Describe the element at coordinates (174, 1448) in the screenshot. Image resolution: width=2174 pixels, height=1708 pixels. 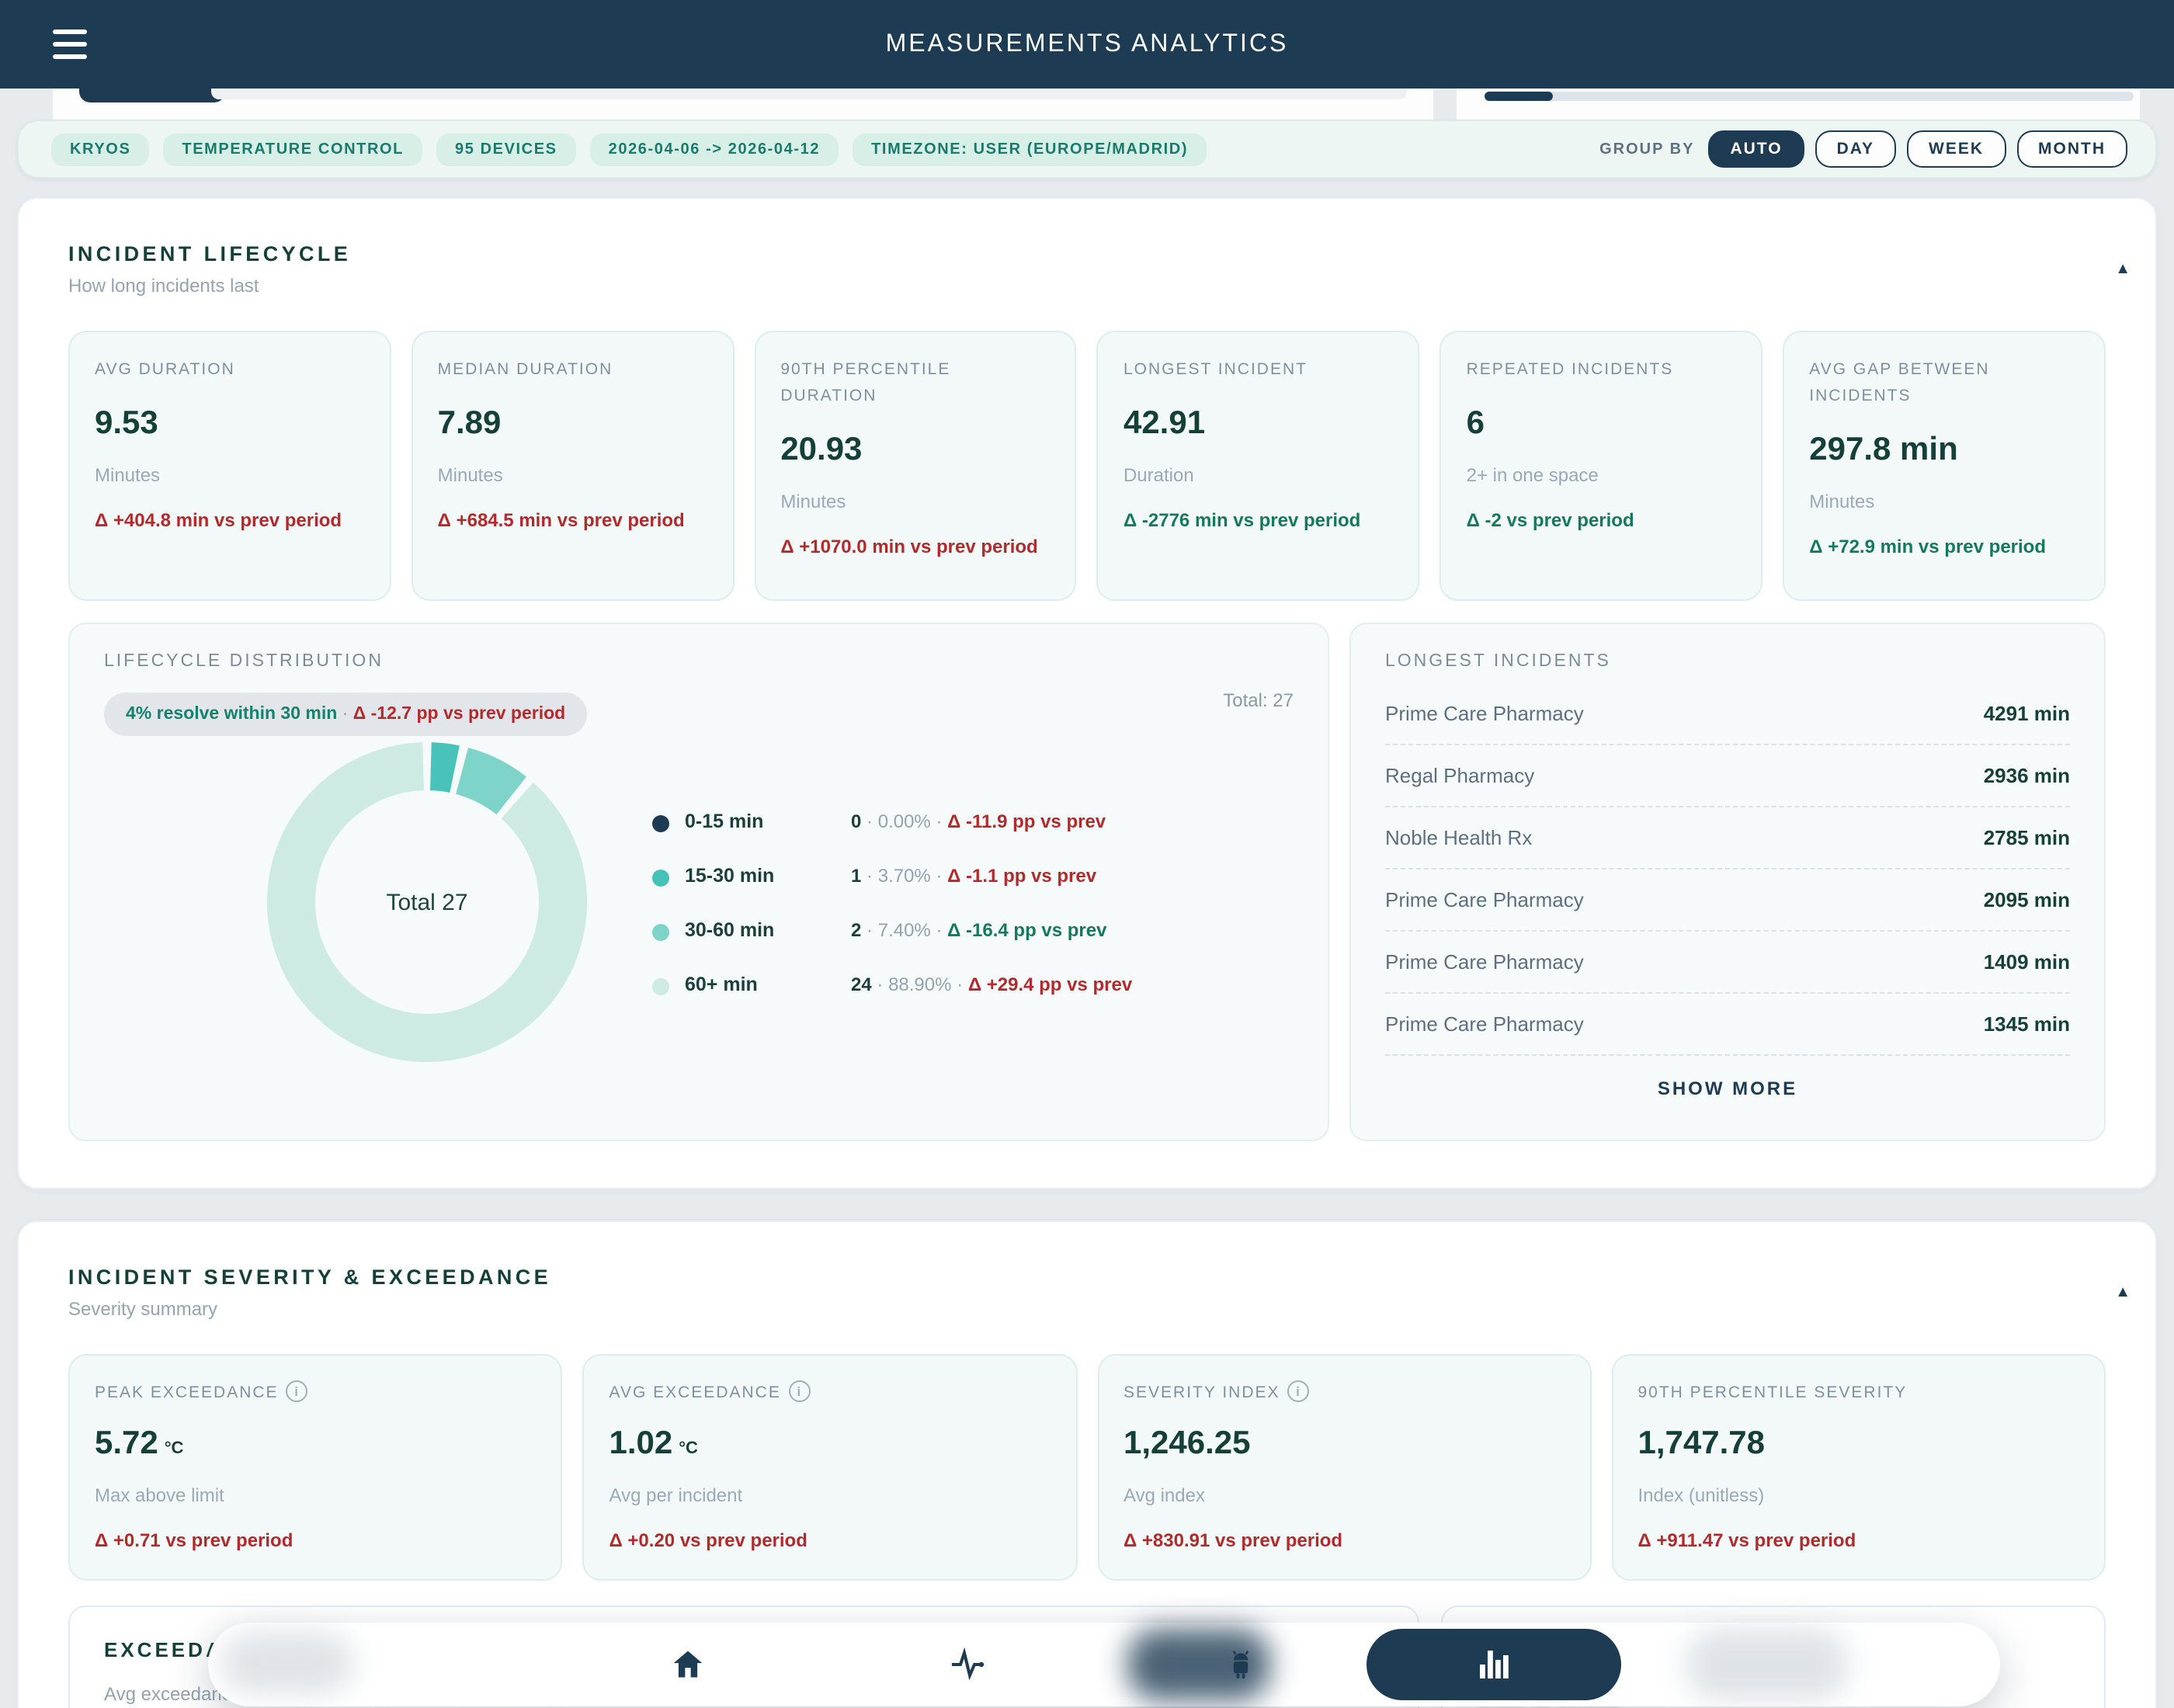
I see `kpi-unit: °C` at that location.